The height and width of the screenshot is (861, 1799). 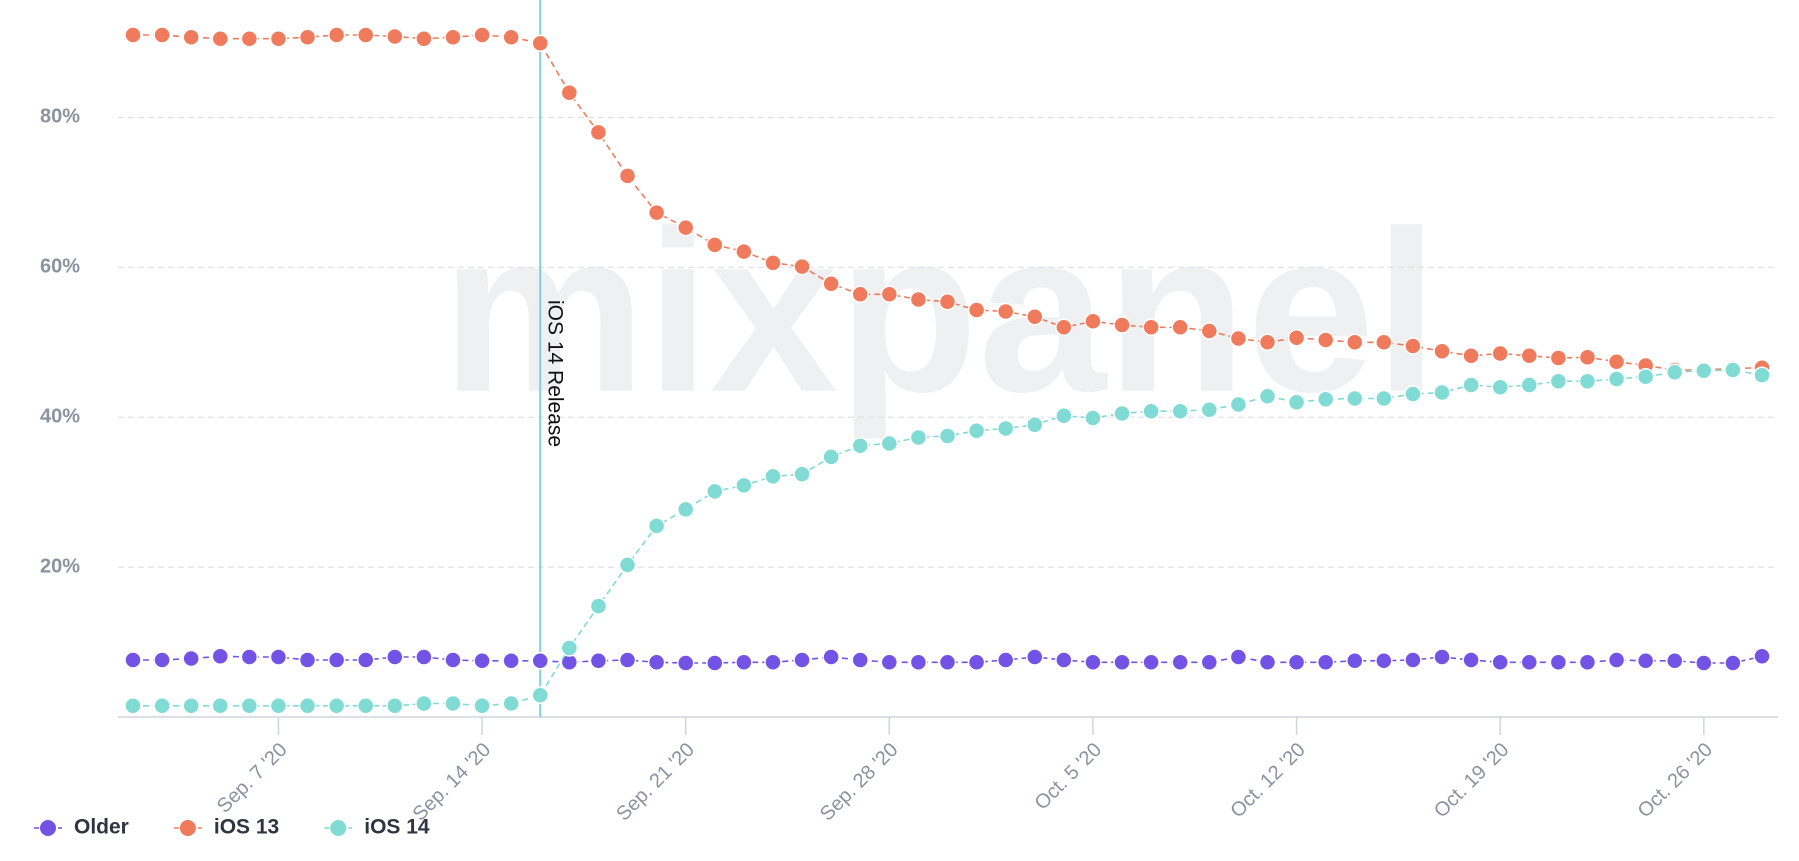 What do you see at coordinates (60, 117) in the screenshot?
I see `y-tick-label: 80%` at bounding box center [60, 117].